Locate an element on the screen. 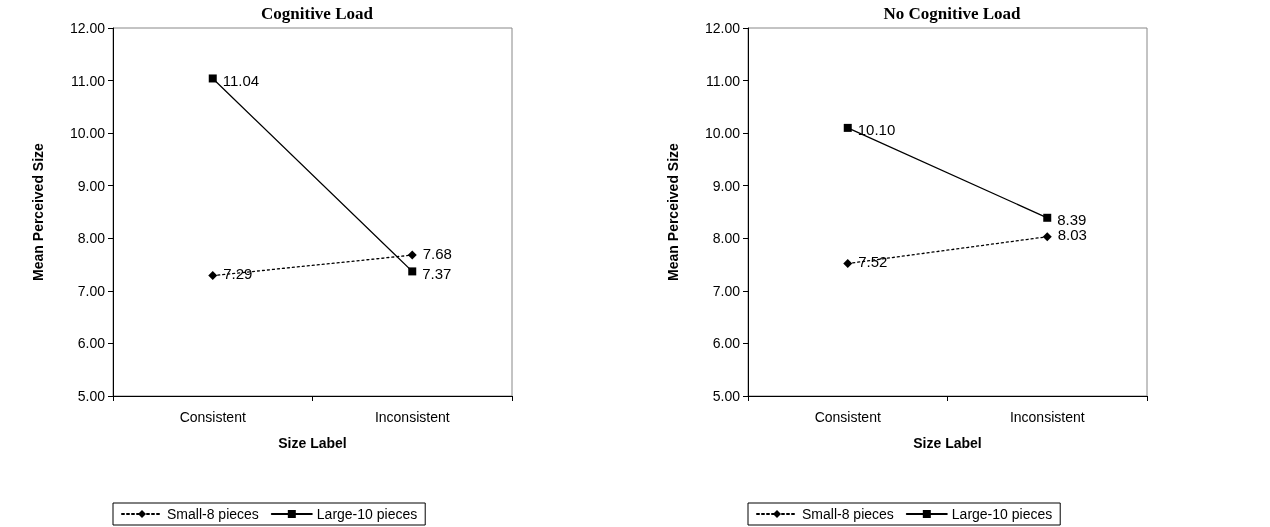  chart-title: Cognitive Load is located at coordinates (317, 13).